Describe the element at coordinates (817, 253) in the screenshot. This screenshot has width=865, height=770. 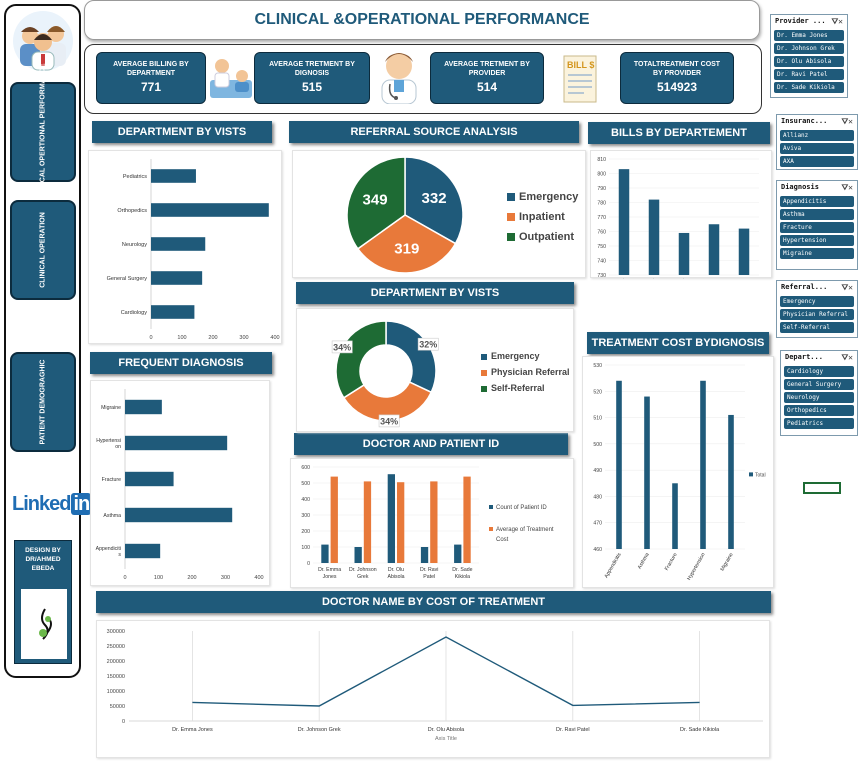
I see `slicer-item: Migraine` at that location.